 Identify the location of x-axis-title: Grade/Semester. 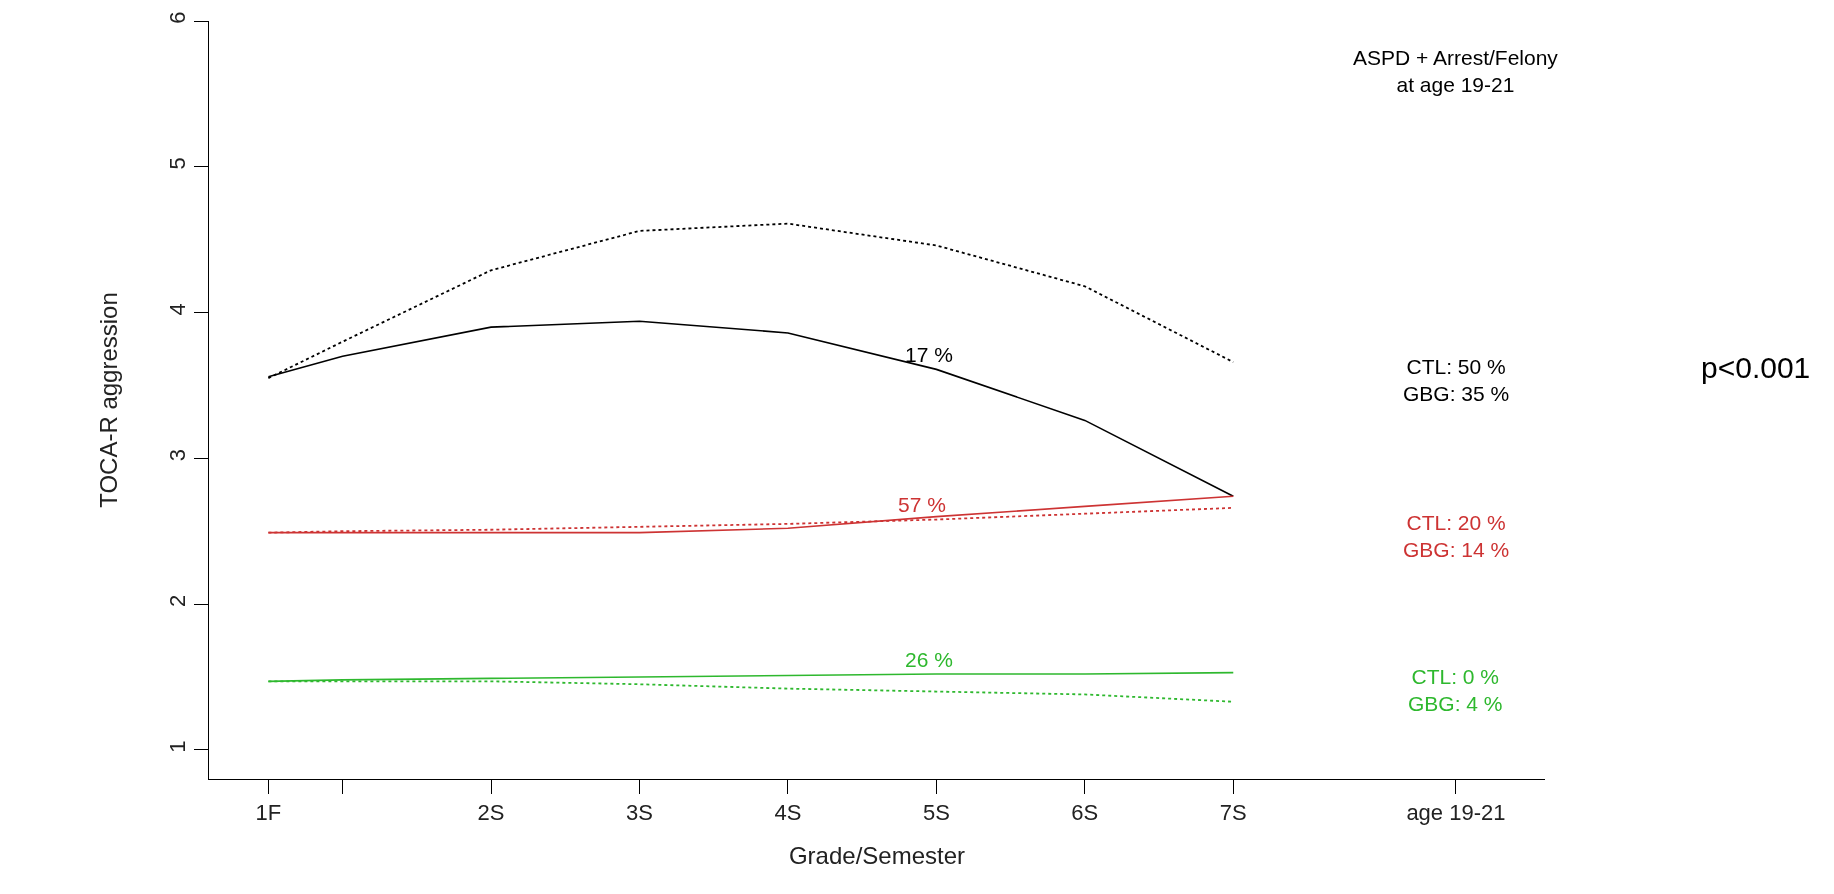
(877, 855).